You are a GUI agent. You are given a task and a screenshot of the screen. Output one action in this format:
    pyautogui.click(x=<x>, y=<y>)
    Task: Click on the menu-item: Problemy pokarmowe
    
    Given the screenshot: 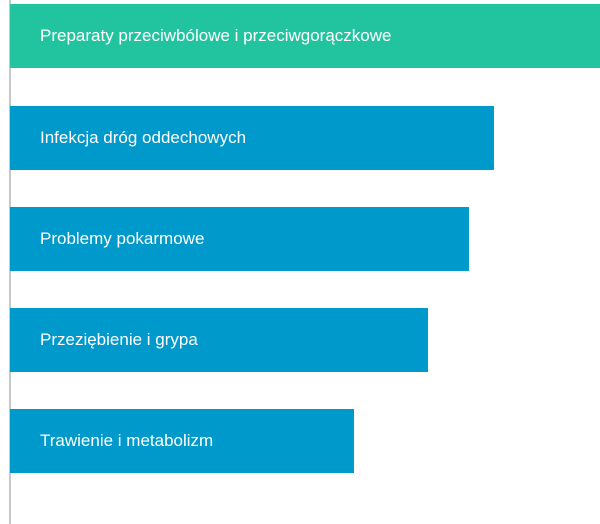 What is the action you would take?
    pyautogui.click(x=239, y=239)
    